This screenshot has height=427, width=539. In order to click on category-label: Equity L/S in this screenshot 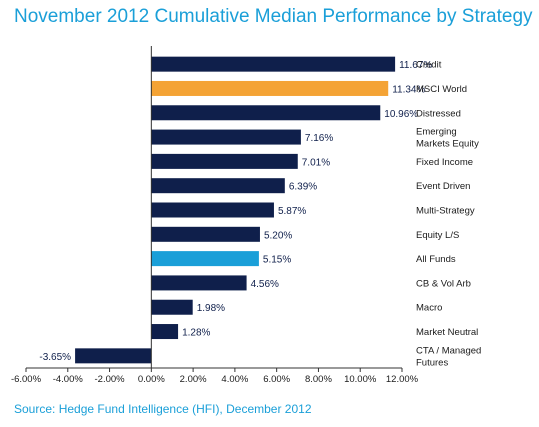, I will do `click(437, 235)`.